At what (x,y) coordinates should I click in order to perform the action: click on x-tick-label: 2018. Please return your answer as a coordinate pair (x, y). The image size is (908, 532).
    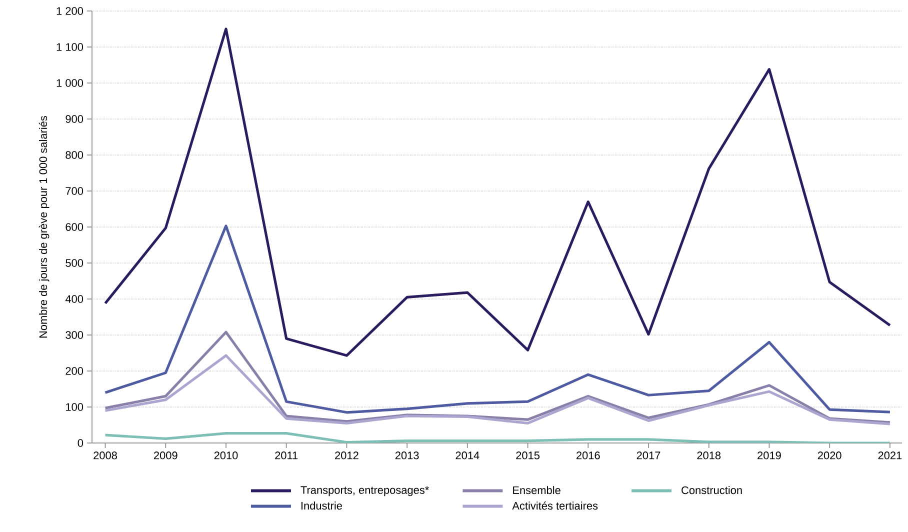
    Looking at the image, I should click on (709, 456).